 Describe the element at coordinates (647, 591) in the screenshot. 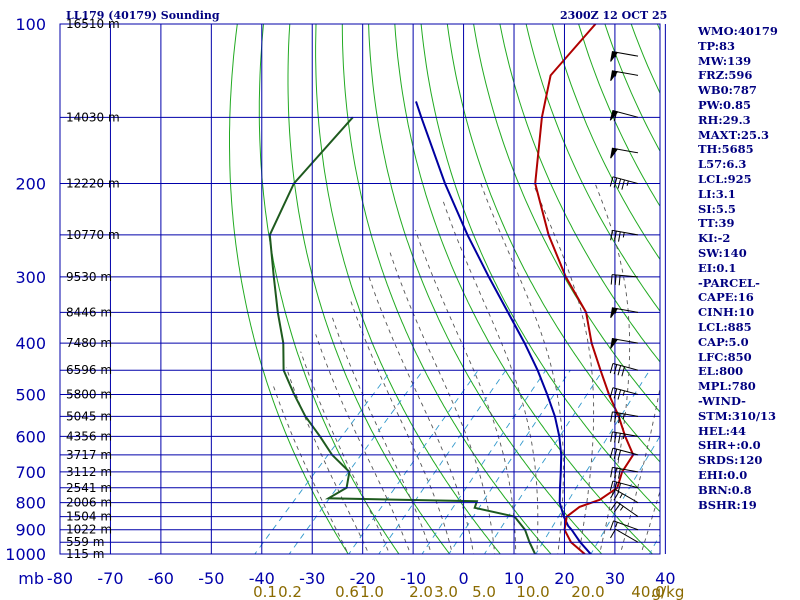

I see `mixing-ratio-label: 40.0` at that location.